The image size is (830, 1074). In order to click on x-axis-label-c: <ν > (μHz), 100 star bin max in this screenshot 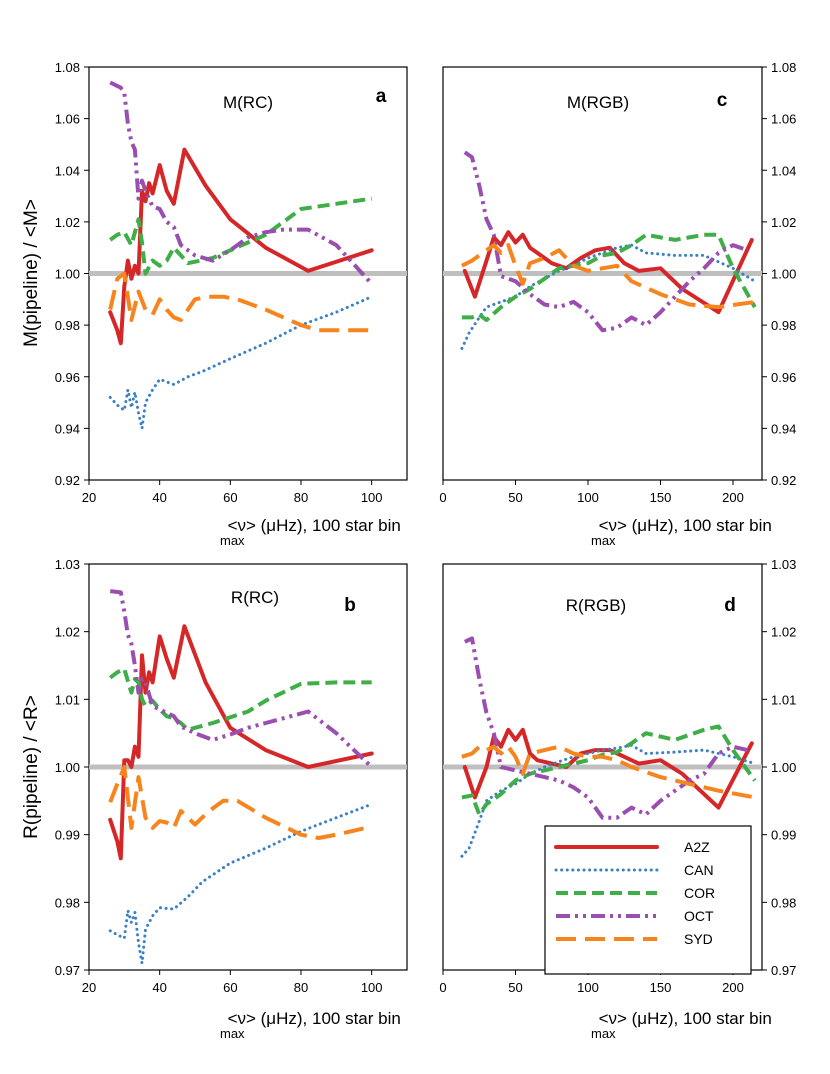, I will do `click(681, 532)`.